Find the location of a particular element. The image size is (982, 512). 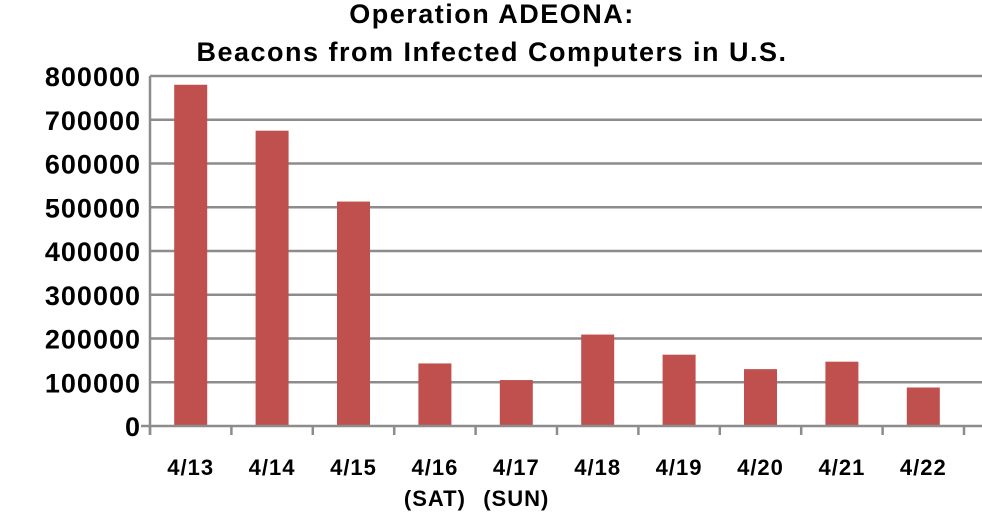

x-tick-label: 4/14 is located at coordinates (272, 467).